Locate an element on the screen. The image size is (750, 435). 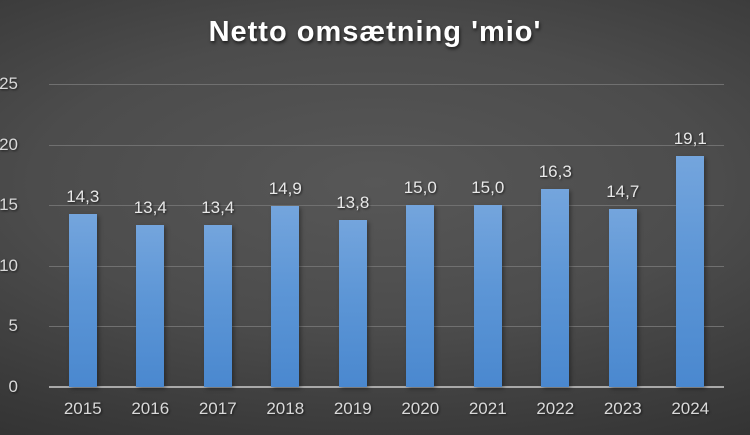
bar-2023 is located at coordinates (622, 297).